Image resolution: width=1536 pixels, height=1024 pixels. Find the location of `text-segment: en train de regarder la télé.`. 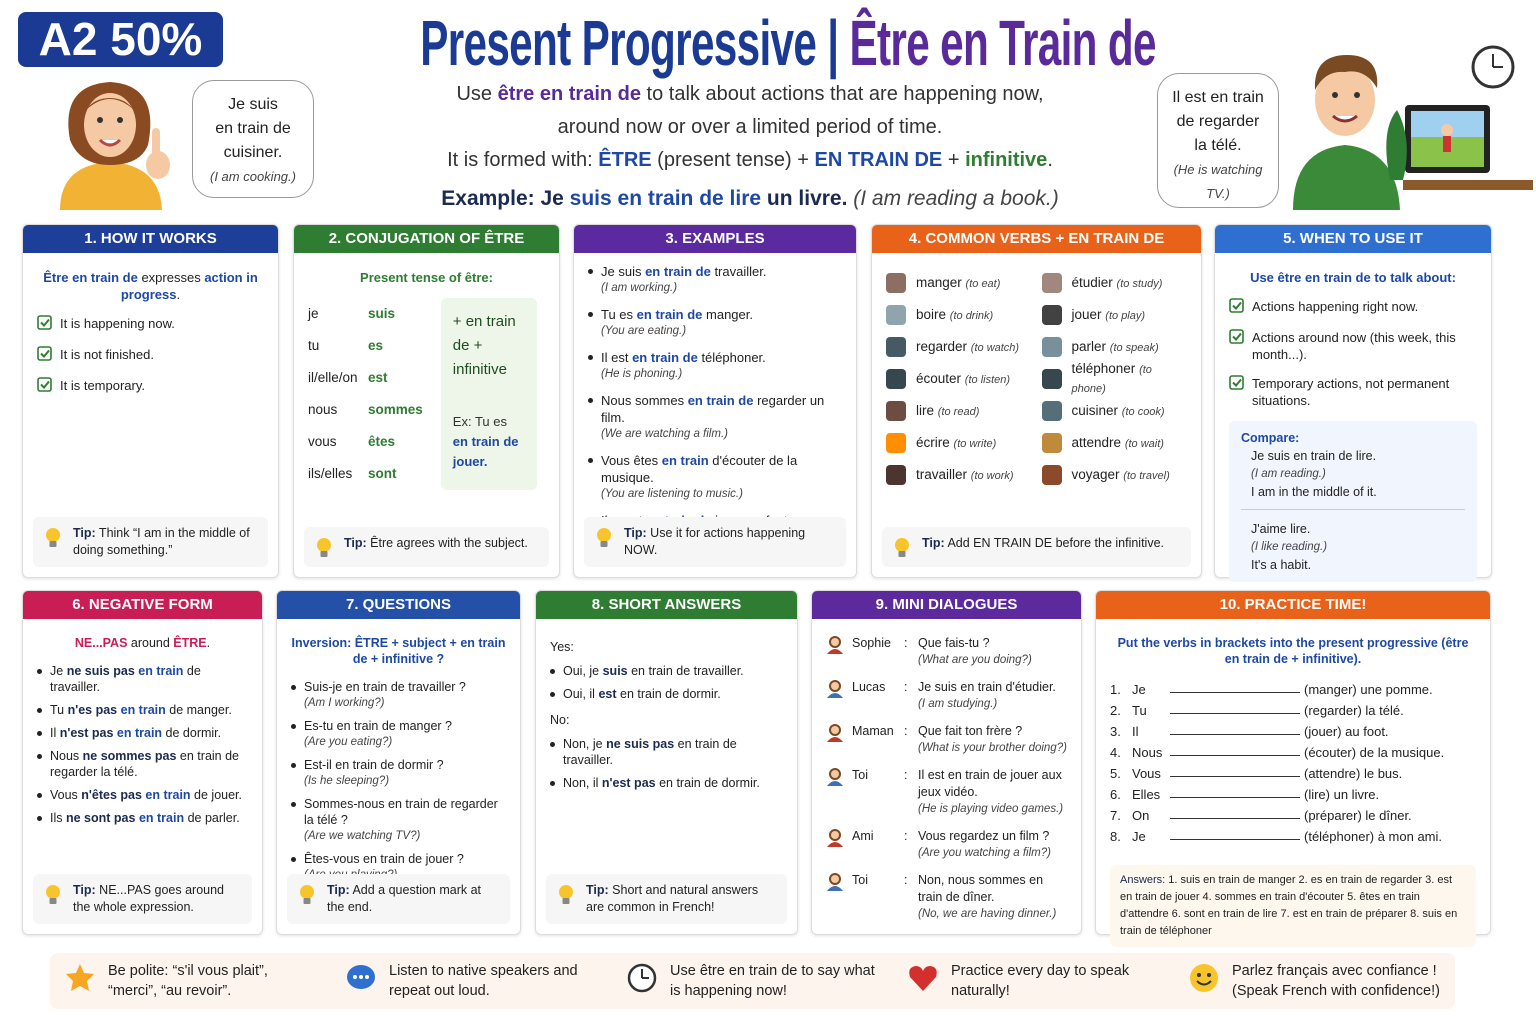

text-segment: en train de regarder la télé. is located at coordinates (144, 764).